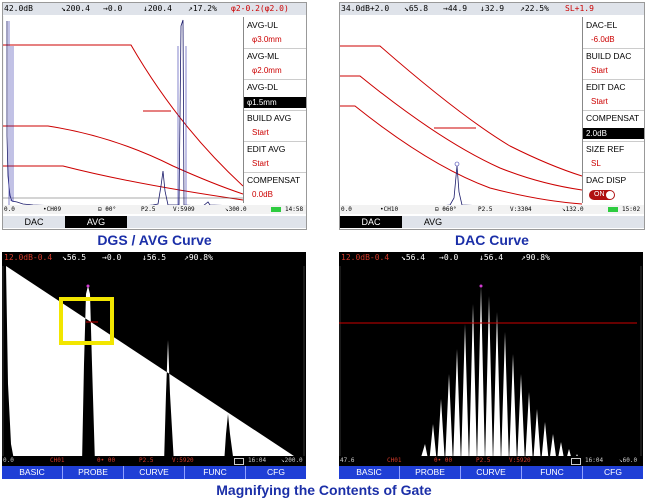 The height and width of the screenshot is (502, 648). Describe the element at coordinates (123, 115) in the screenshot. I see `avg-curve-upper` at that location.